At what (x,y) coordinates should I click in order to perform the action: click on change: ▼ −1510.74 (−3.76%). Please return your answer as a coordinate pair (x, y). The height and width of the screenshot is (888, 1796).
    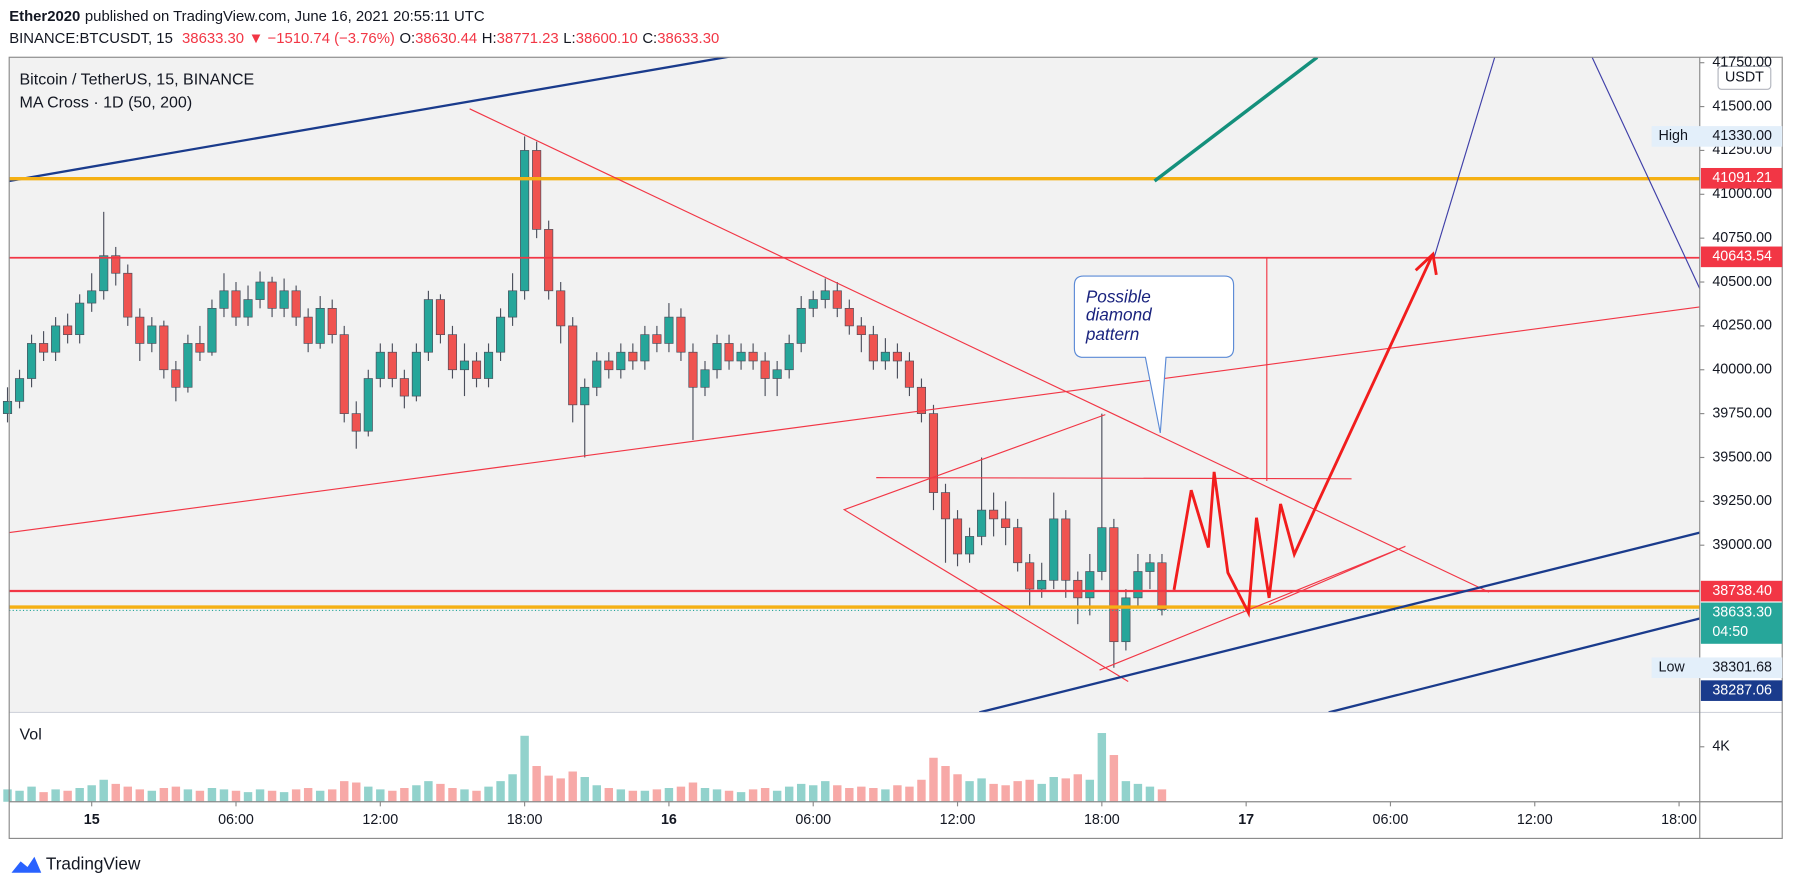
    Looking at the image, I should click on (322, 39).